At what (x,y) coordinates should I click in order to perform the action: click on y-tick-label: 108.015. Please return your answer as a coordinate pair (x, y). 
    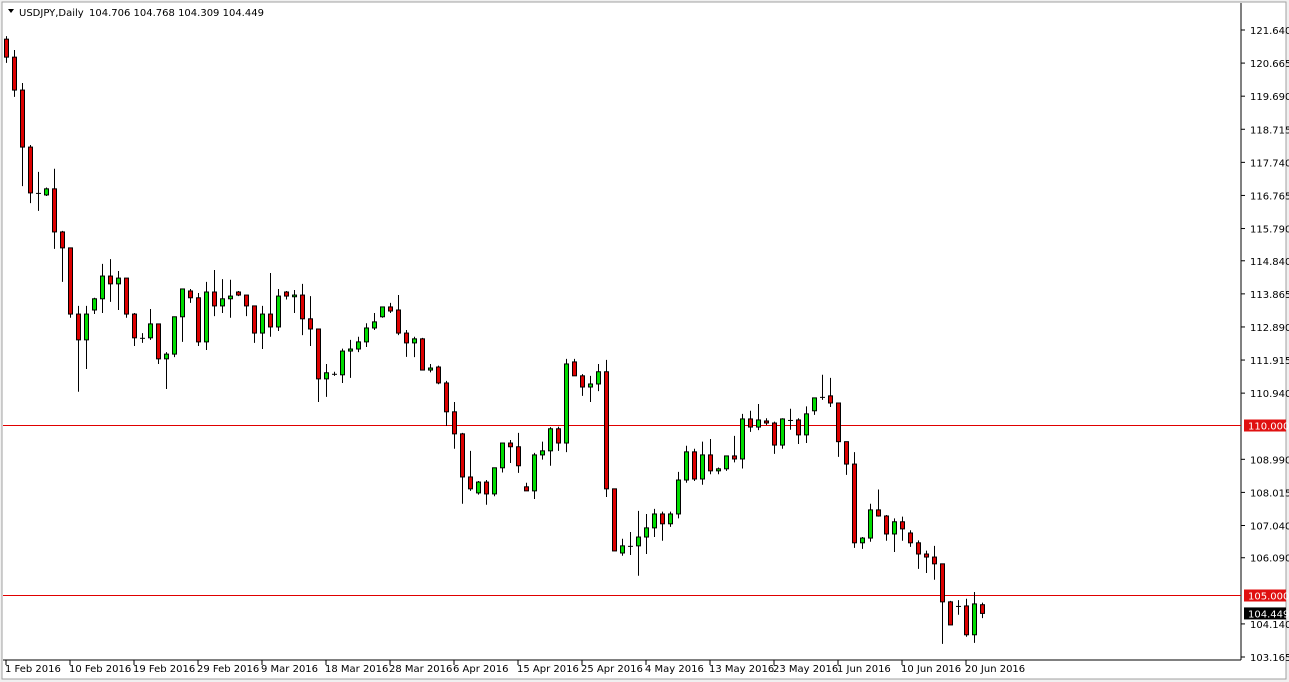
    Looking at the image, I should click on (1269, 493).